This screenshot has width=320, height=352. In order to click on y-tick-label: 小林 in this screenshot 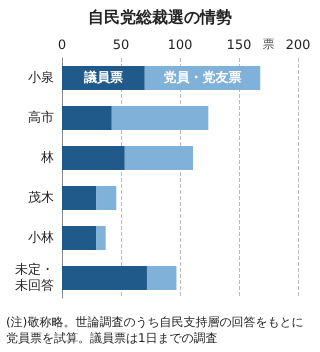, I will do `click(41, 238)`.